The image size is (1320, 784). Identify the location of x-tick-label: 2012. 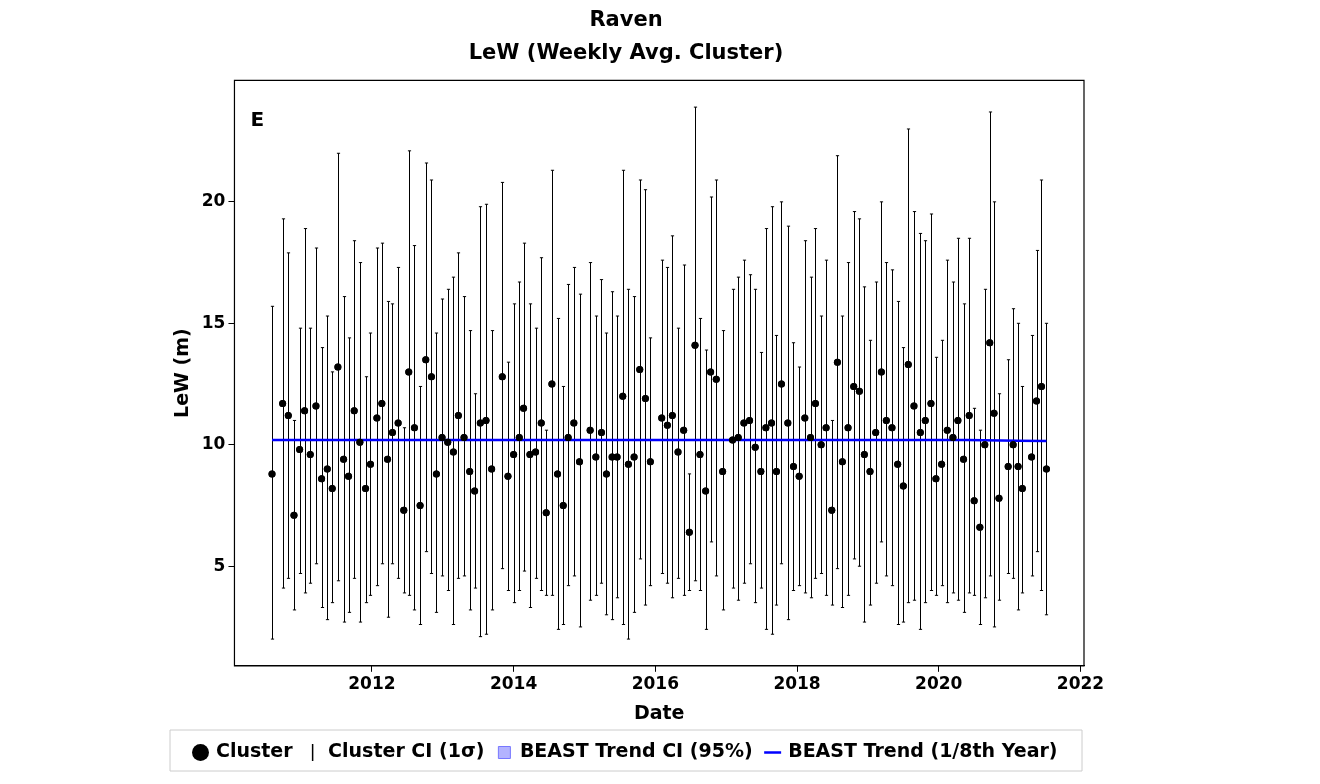
(372, 683).